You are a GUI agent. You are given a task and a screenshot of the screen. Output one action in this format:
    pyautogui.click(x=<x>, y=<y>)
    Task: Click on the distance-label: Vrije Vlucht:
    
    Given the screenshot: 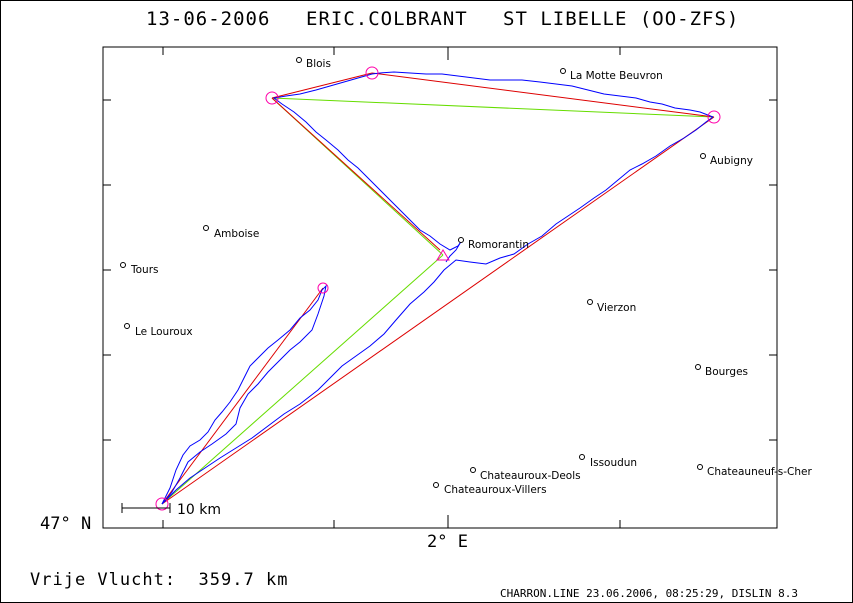 What is the action you would take?
    pyautogui.click(x=103, y=580)
    